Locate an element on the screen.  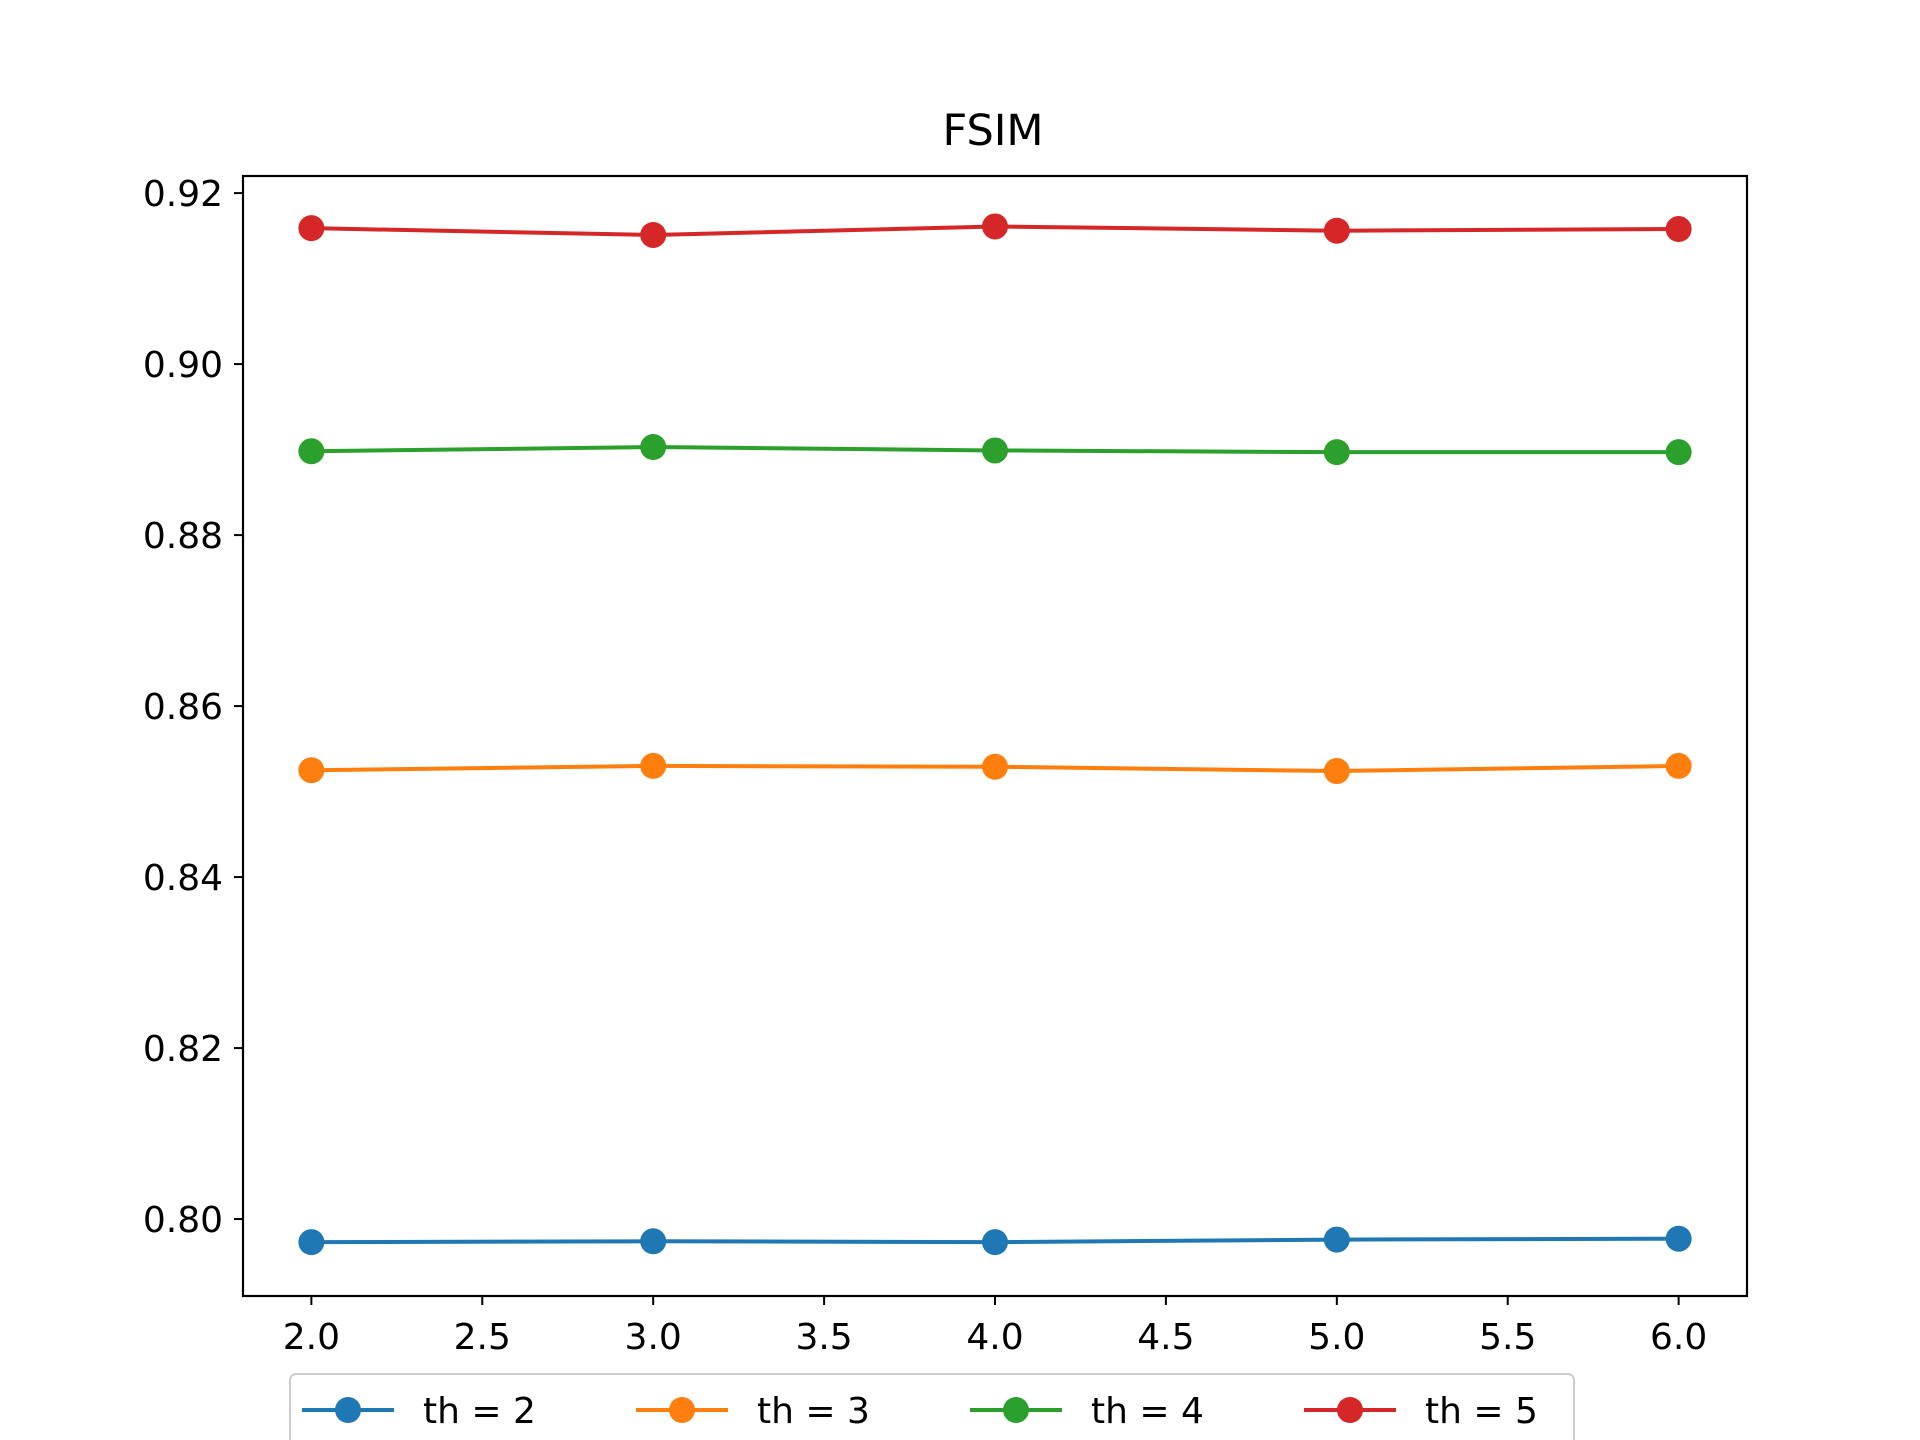
legend-entry: th = 5 is located at coordinates (1421, 1411).